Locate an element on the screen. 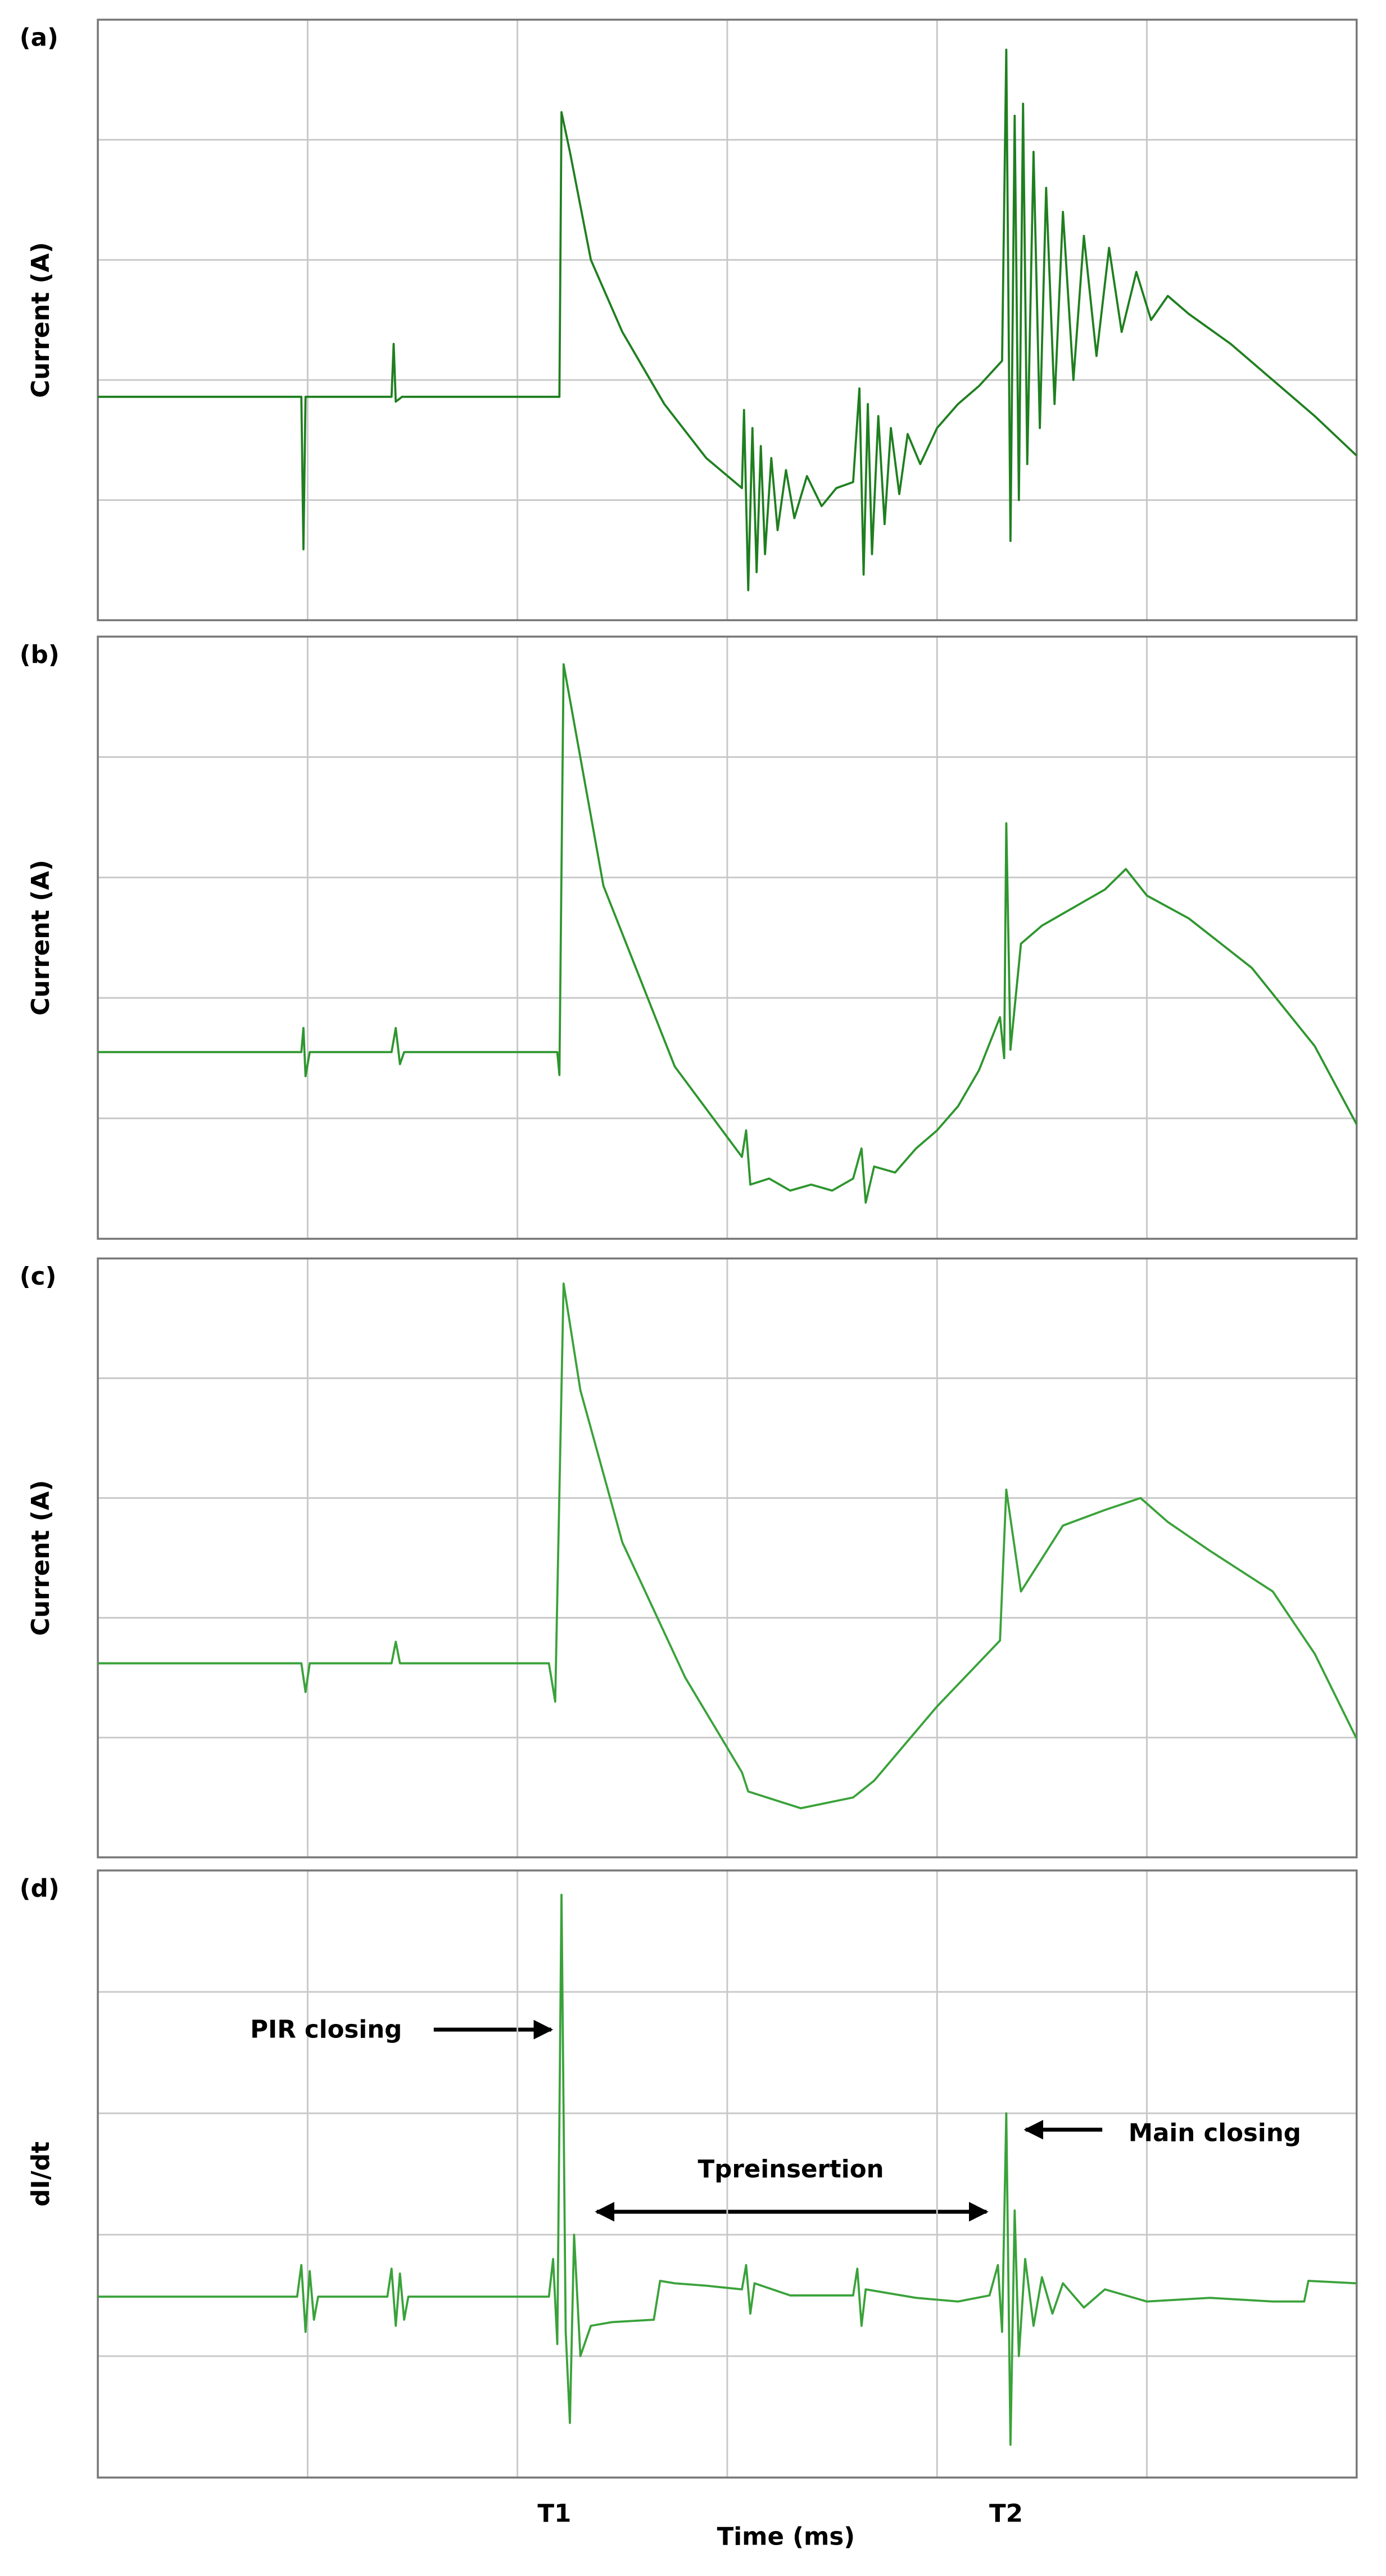 The height and width of the screenshot is (2576, 1386). panel-label: (c) is located at coordinates (38, 1276).